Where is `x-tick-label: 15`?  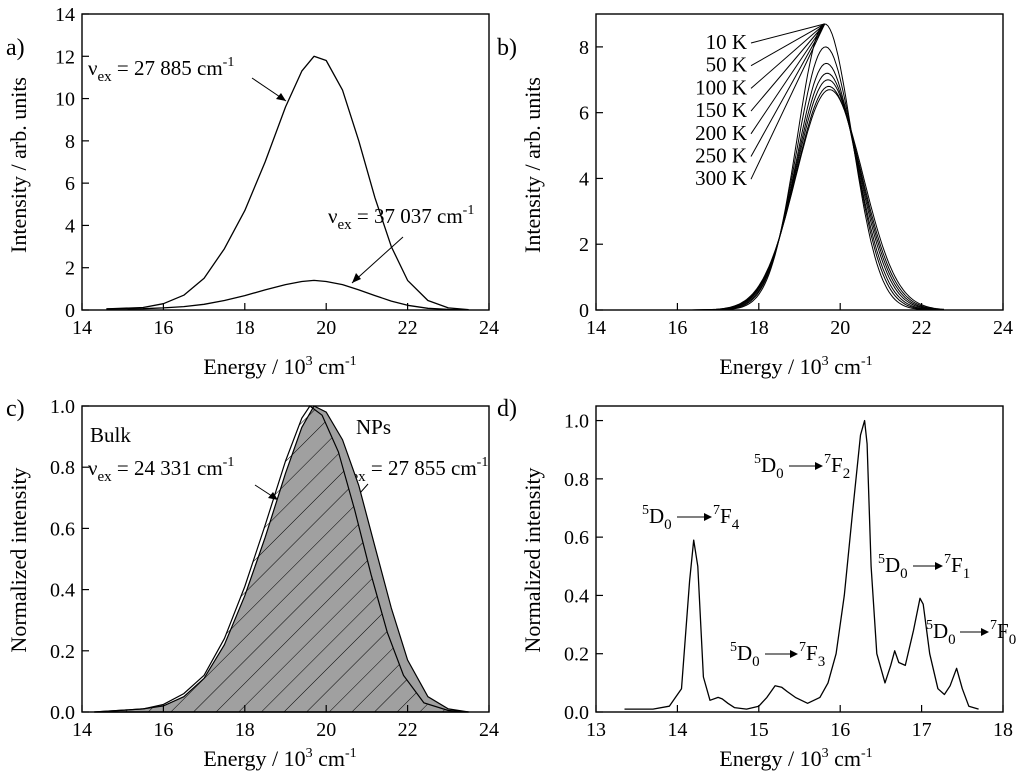
x-tick-label: 15 is located at coordinates (759, 730).